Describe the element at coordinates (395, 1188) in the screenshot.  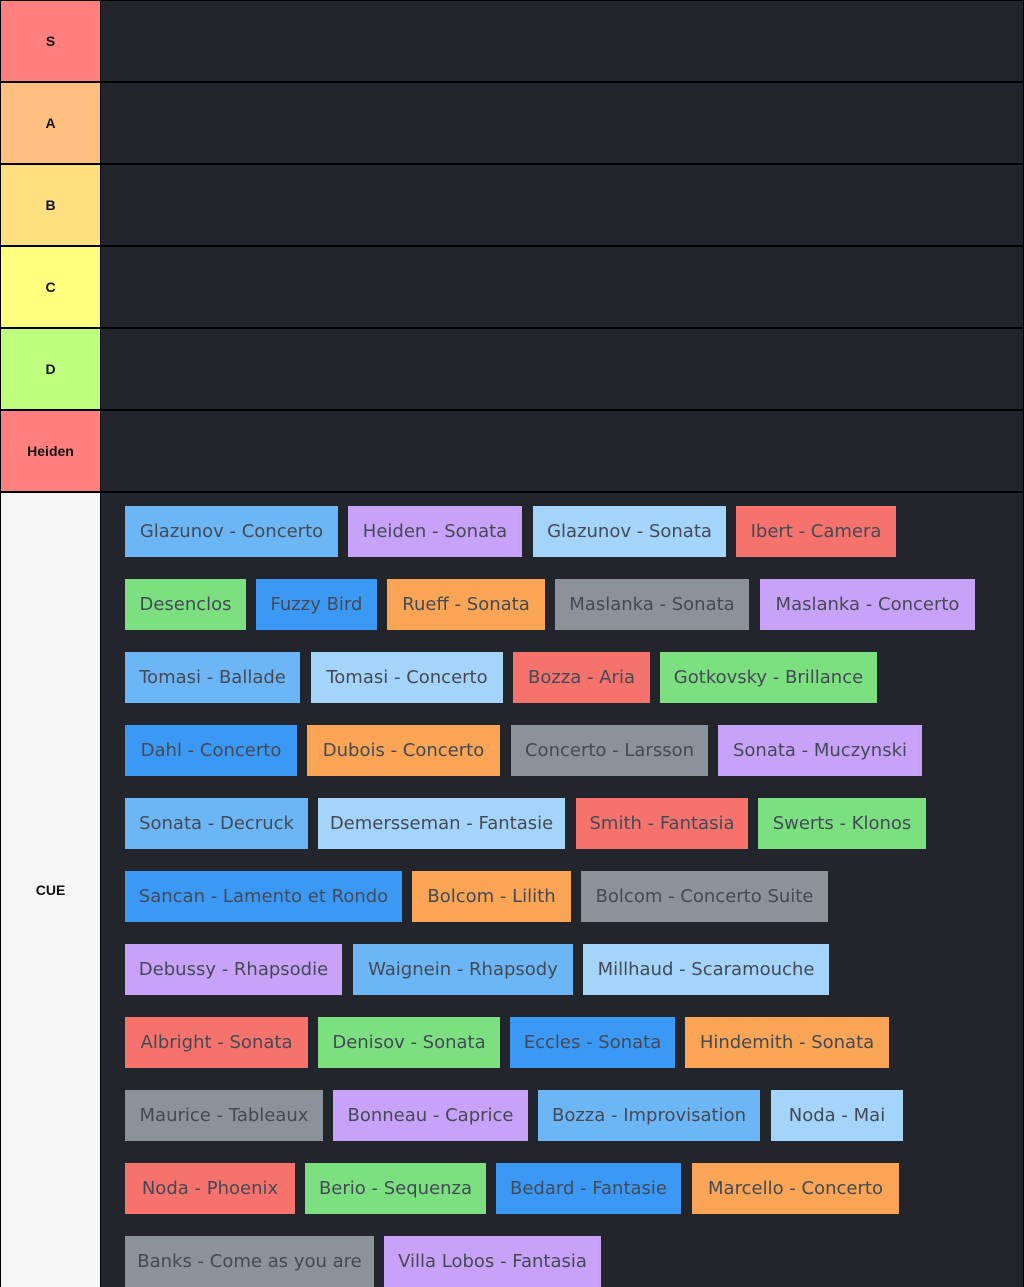
I see `cue-card: Berio - Sequenza` at that location.